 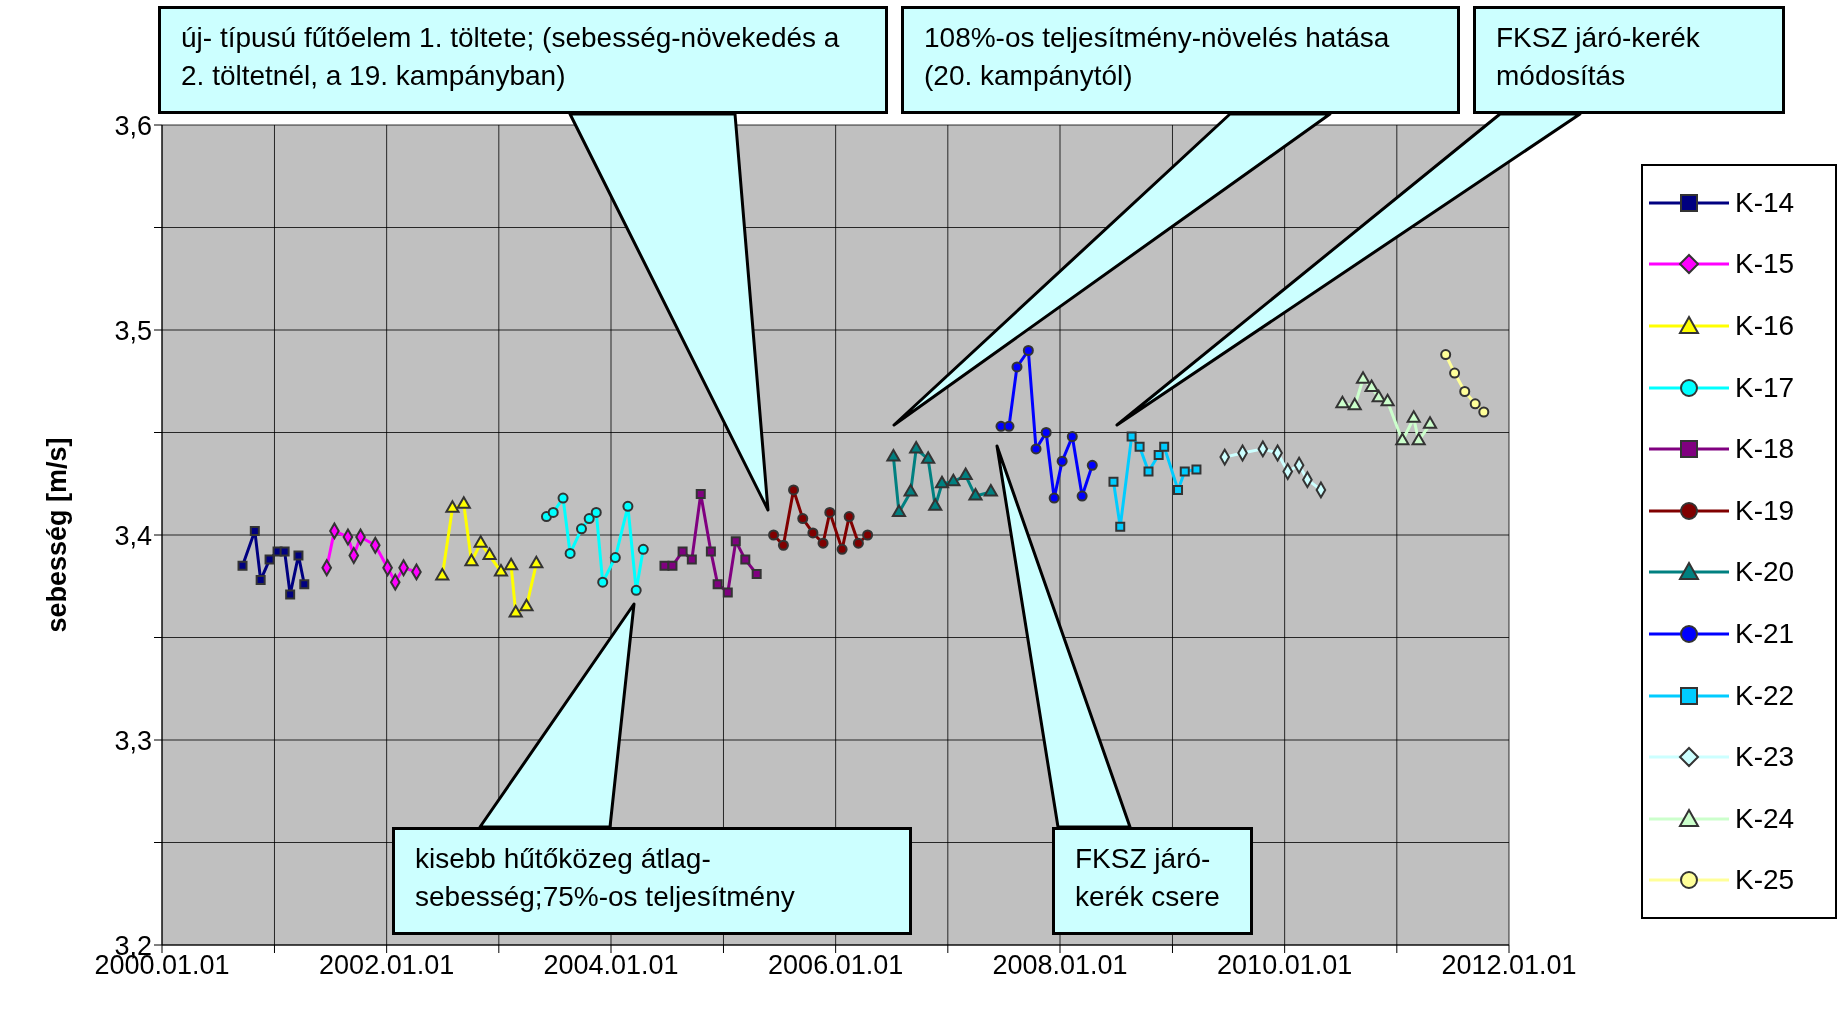 I want to click on text: 108%-os teljesítmény-növelés hatása (20. kampánytól), so click(x=1180, y=60).